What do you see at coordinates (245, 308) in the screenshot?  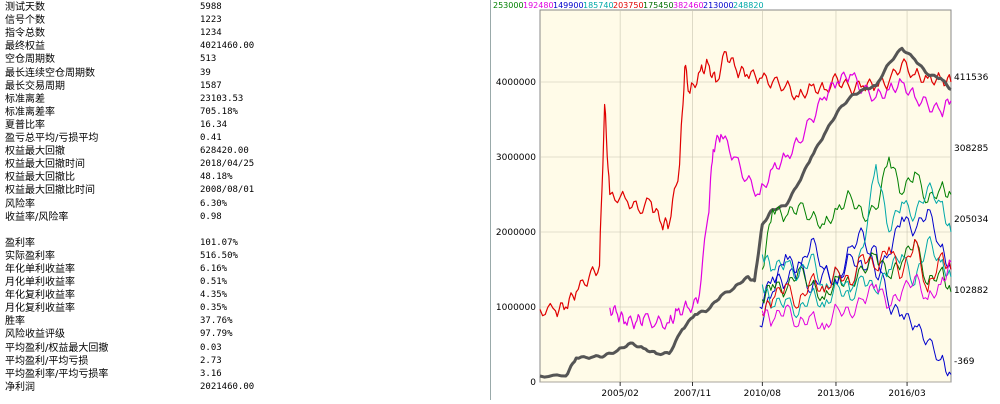 I see `stat-row: 月化复利收益率 0.35%` at bounding box center [245, 308].